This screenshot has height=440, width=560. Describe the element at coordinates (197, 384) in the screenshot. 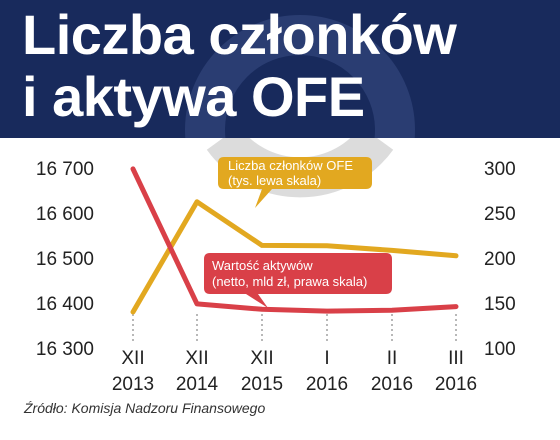

I see `x-tick-label-year: 2014` at that location.